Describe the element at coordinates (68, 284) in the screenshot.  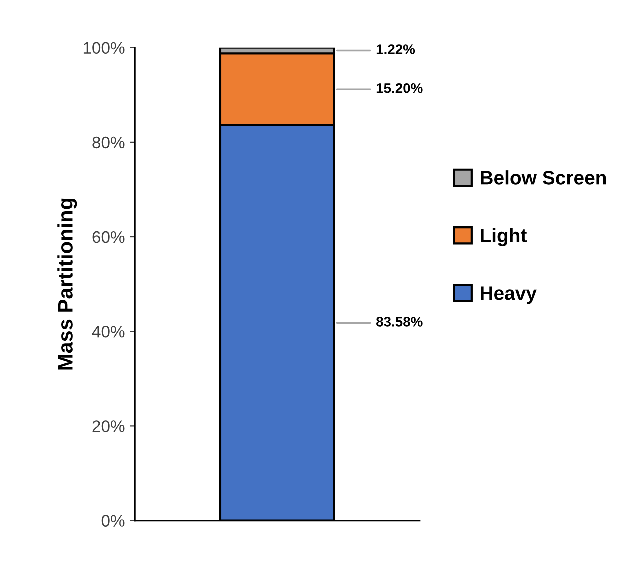
I see `y-axis-title: Mass Partitioning` at that location.